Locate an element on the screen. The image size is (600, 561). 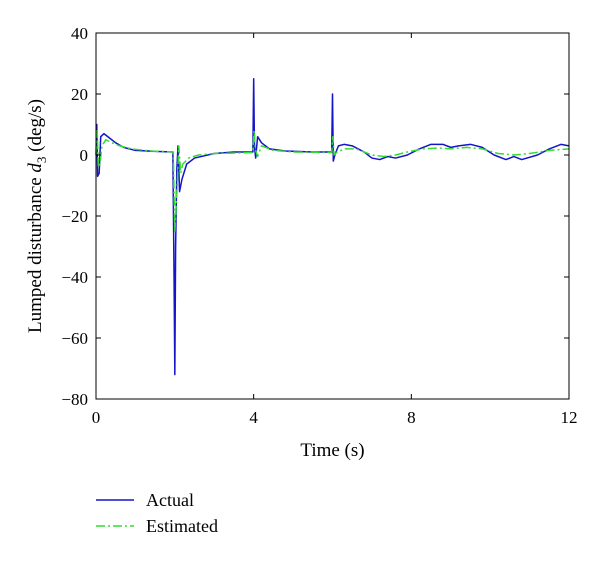
y-tick-label: −40 is located at coordinates (74, 277).